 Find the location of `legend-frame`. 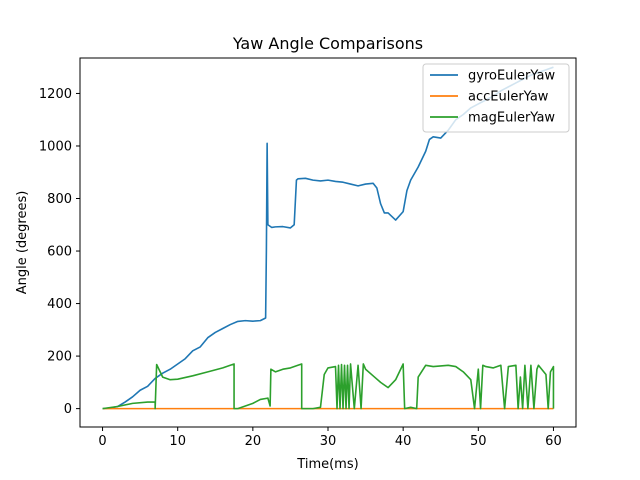

legend-frame is located at coordinates (496, 98).